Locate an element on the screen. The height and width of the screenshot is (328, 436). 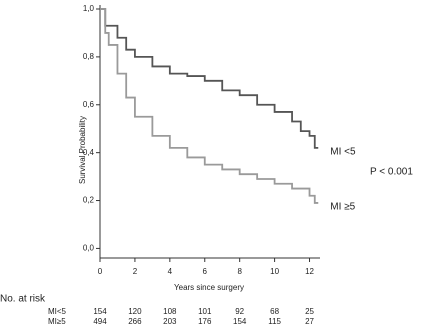
x-tick-label: 12 is located at coordinates (309, 271).